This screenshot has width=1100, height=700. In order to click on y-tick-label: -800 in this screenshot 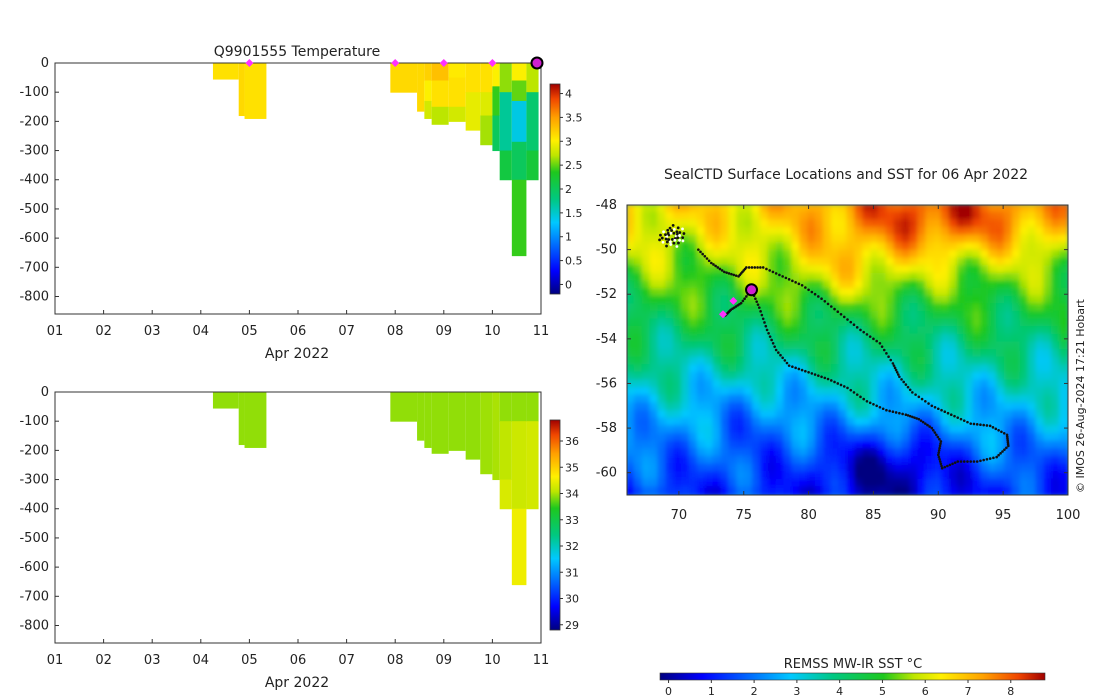, I will do `click(34, 296)`.